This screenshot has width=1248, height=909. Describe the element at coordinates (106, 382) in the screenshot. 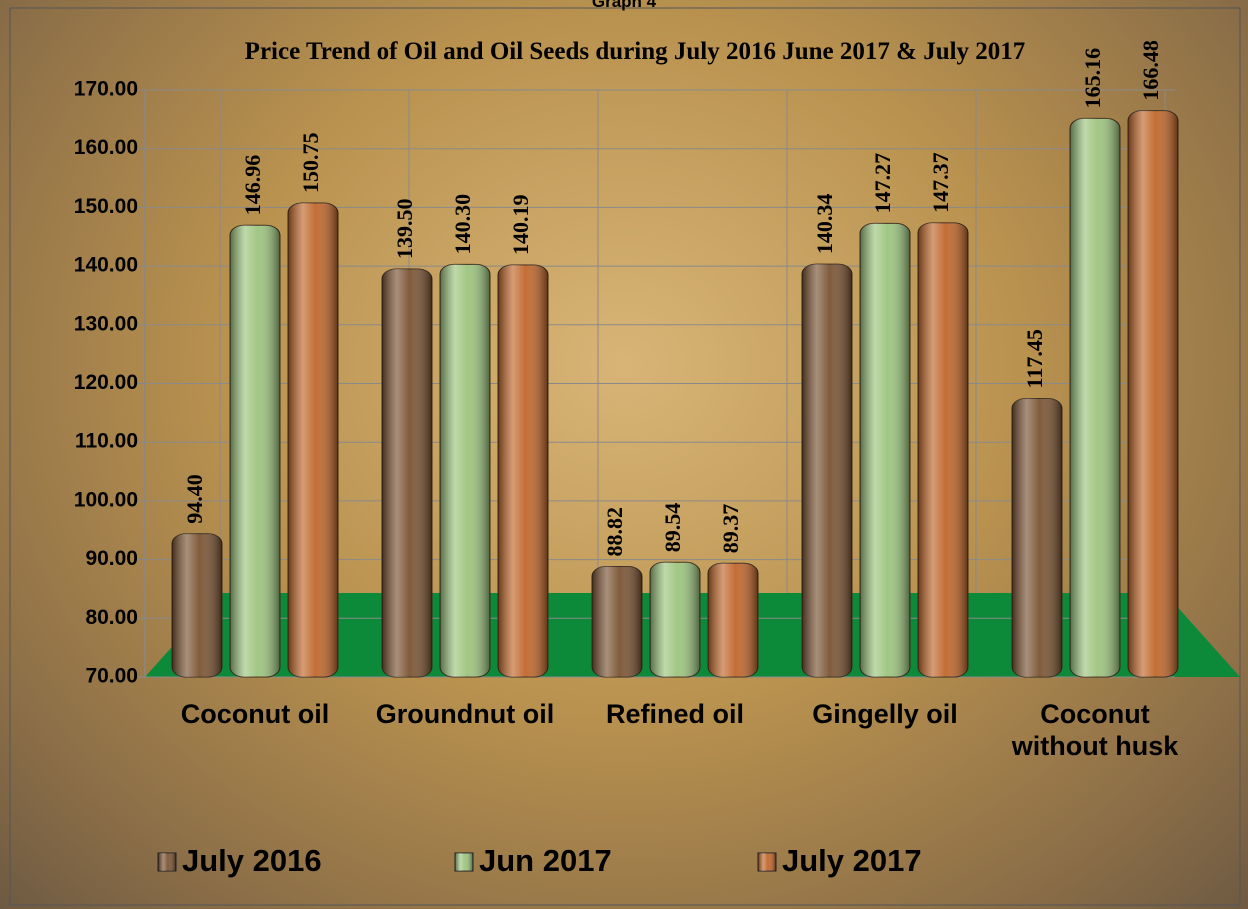

I see `y-tick-label: 120.00` at that location.